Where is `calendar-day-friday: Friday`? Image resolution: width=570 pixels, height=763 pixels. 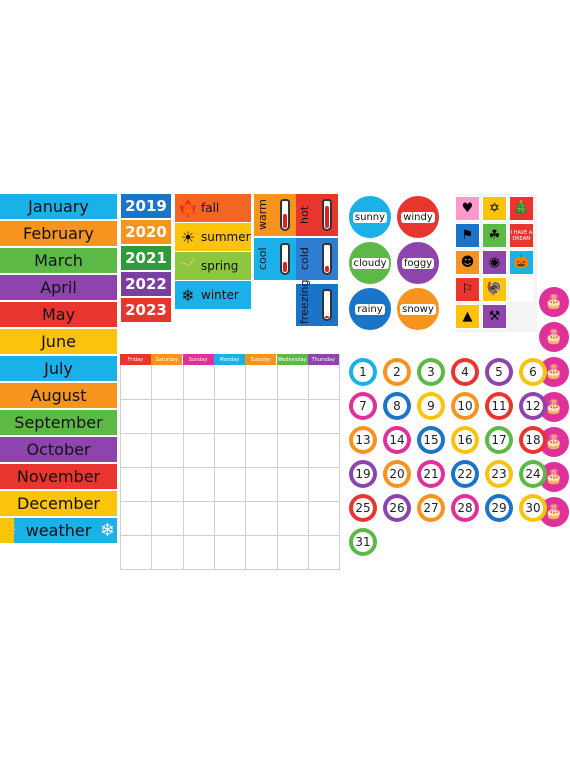
calendar-day-friday: Friday is located at coordinates (135, 359).